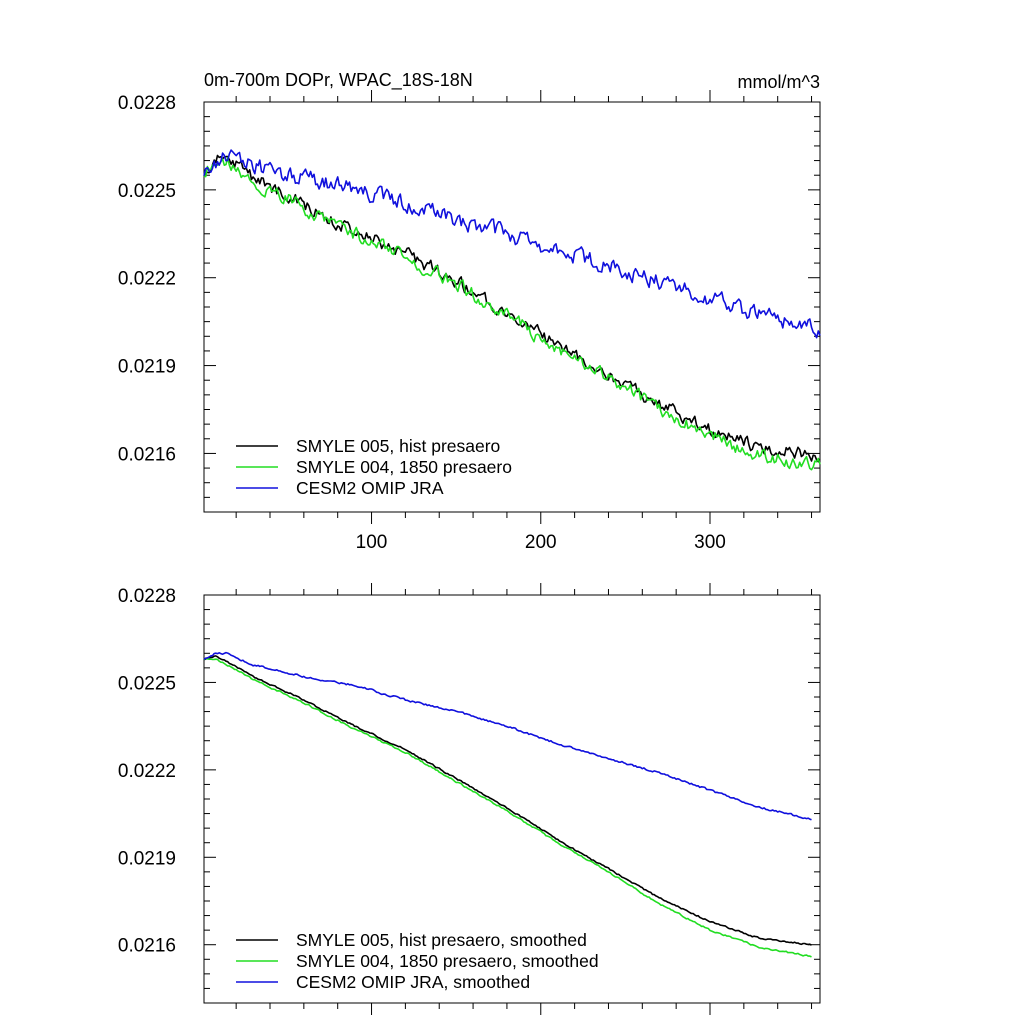 Image resolution: width=1024 pixels, height=1024 pixels. I want to click on legend-label-3: CESM2 OMIP JRA, so click(370, 488).